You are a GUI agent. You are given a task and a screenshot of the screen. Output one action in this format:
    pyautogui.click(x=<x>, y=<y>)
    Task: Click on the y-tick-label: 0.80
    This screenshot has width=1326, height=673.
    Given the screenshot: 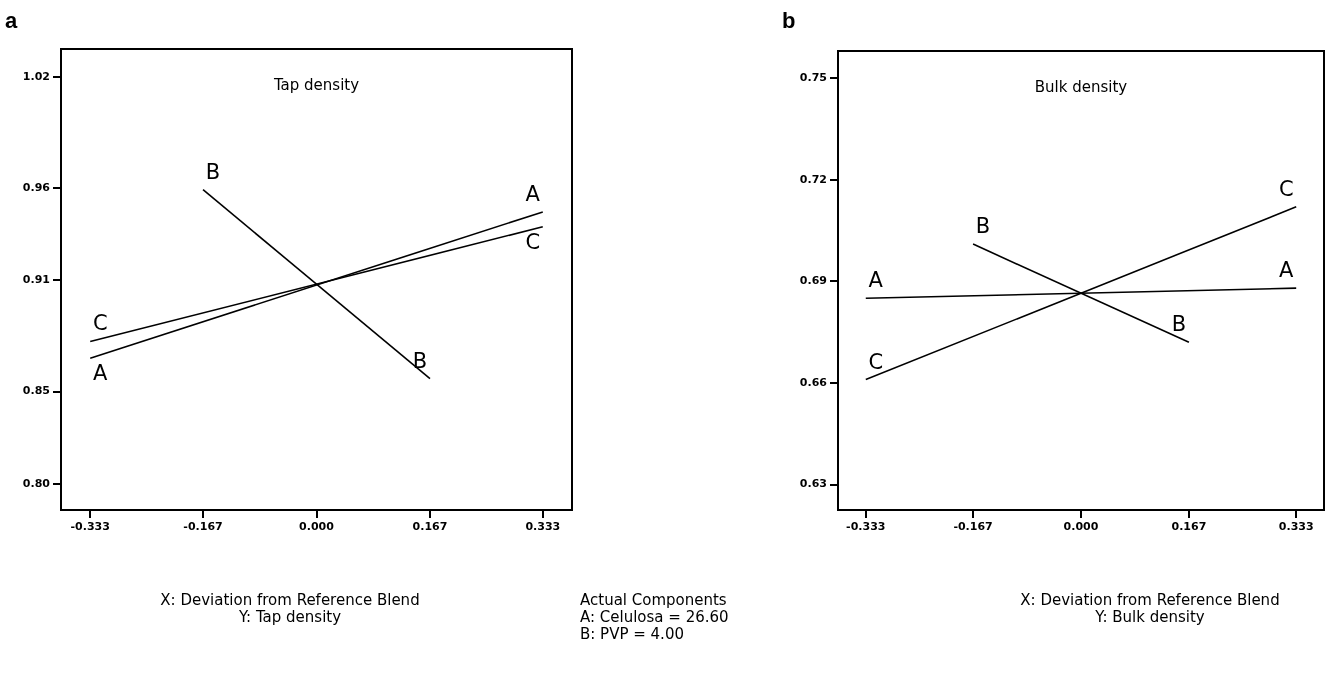 What is the action you would take?
    pyautogui.click(x=36, y=483)
    